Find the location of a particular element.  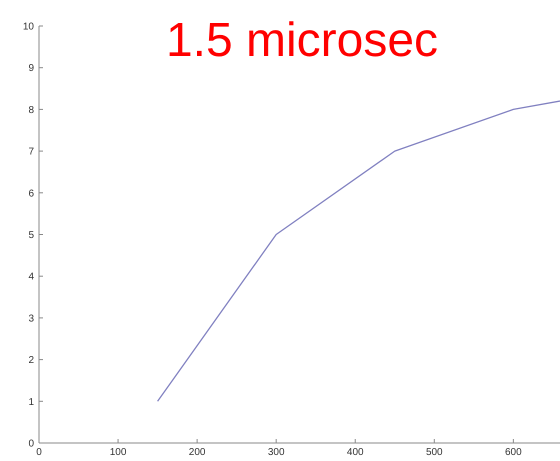

x-tick-label: 300 is located at coordinates (276, 452).